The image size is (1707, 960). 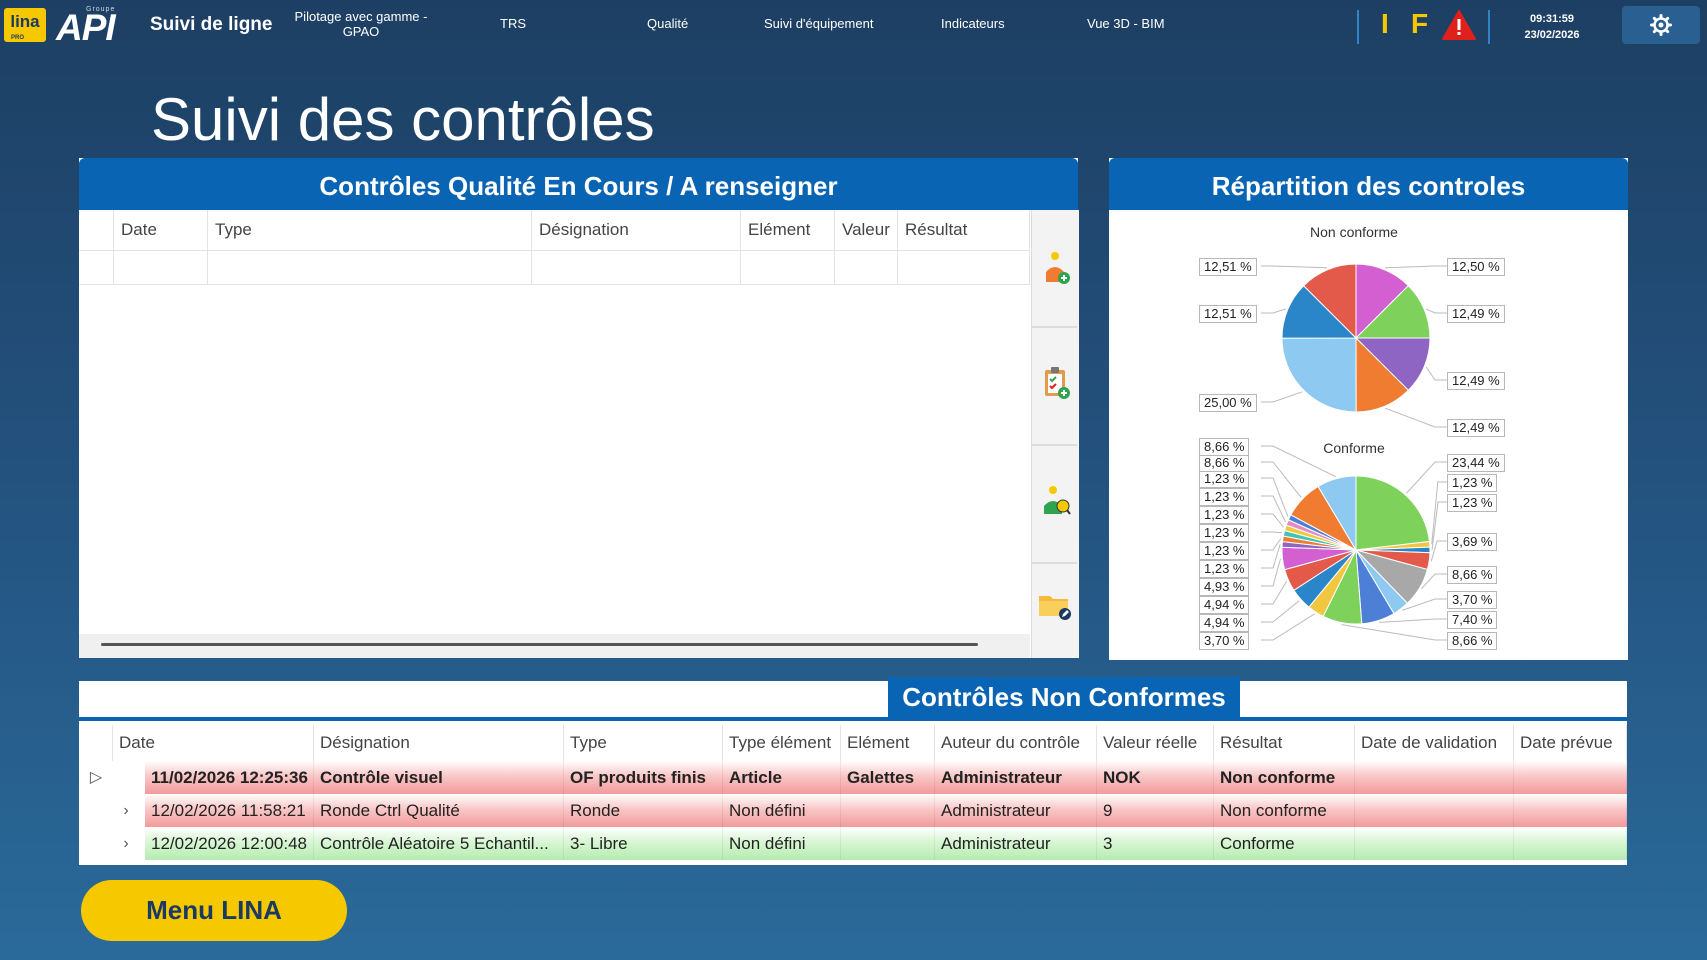 What do you see at coordinates (1054, 623) in the screenshot?
I see `edit-folder-button` at bounding box center [1054, 623].